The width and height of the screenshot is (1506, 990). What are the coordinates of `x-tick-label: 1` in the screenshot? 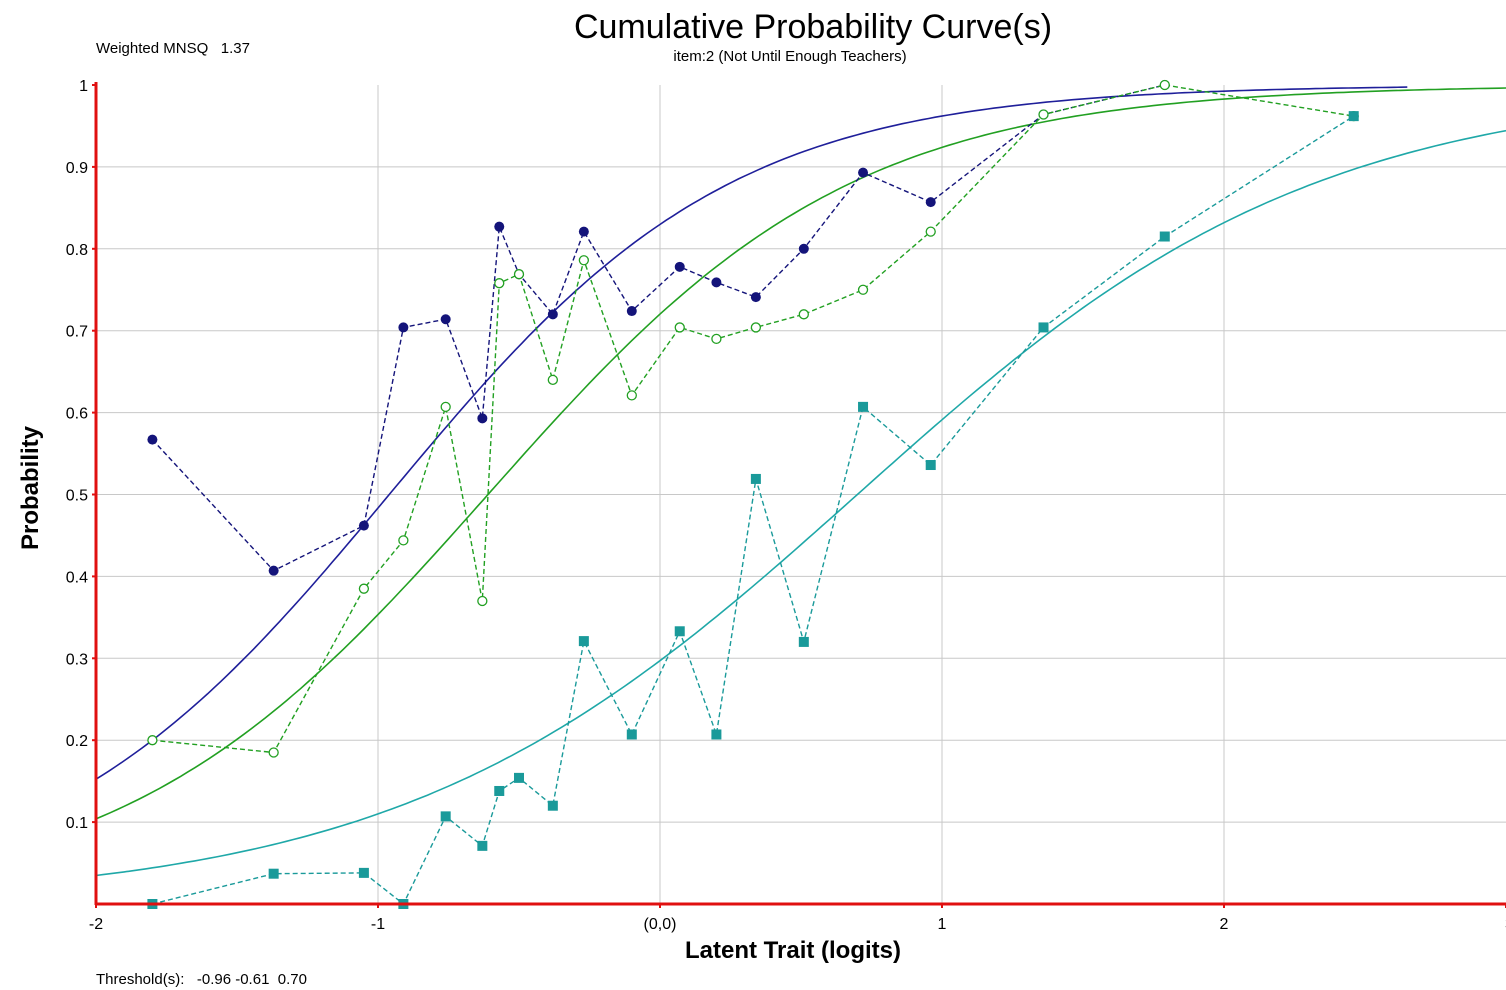 It's located at (942, 924).